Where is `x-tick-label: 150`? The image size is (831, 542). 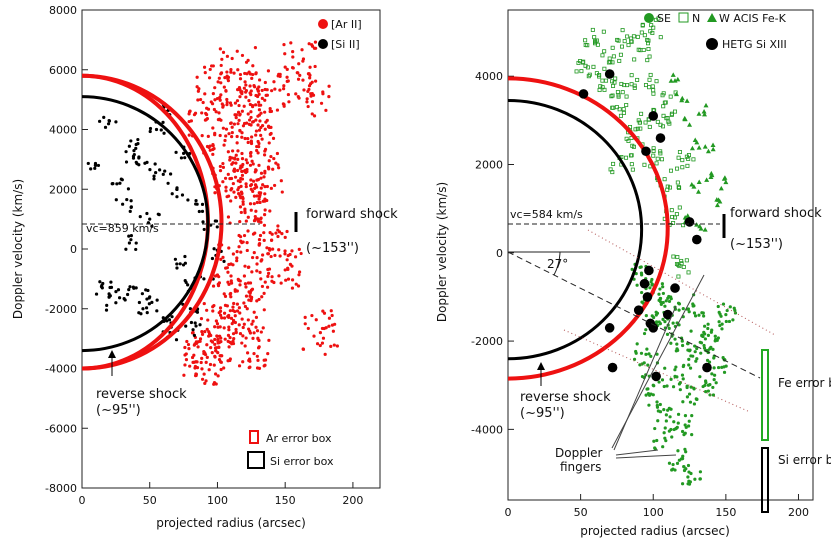 x-tick-label: 150 is located at coordinates (725, 512).